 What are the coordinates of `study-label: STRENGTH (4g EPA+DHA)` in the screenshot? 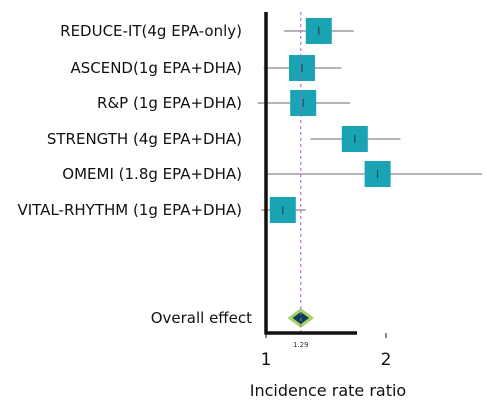 It's located at (144, 139).